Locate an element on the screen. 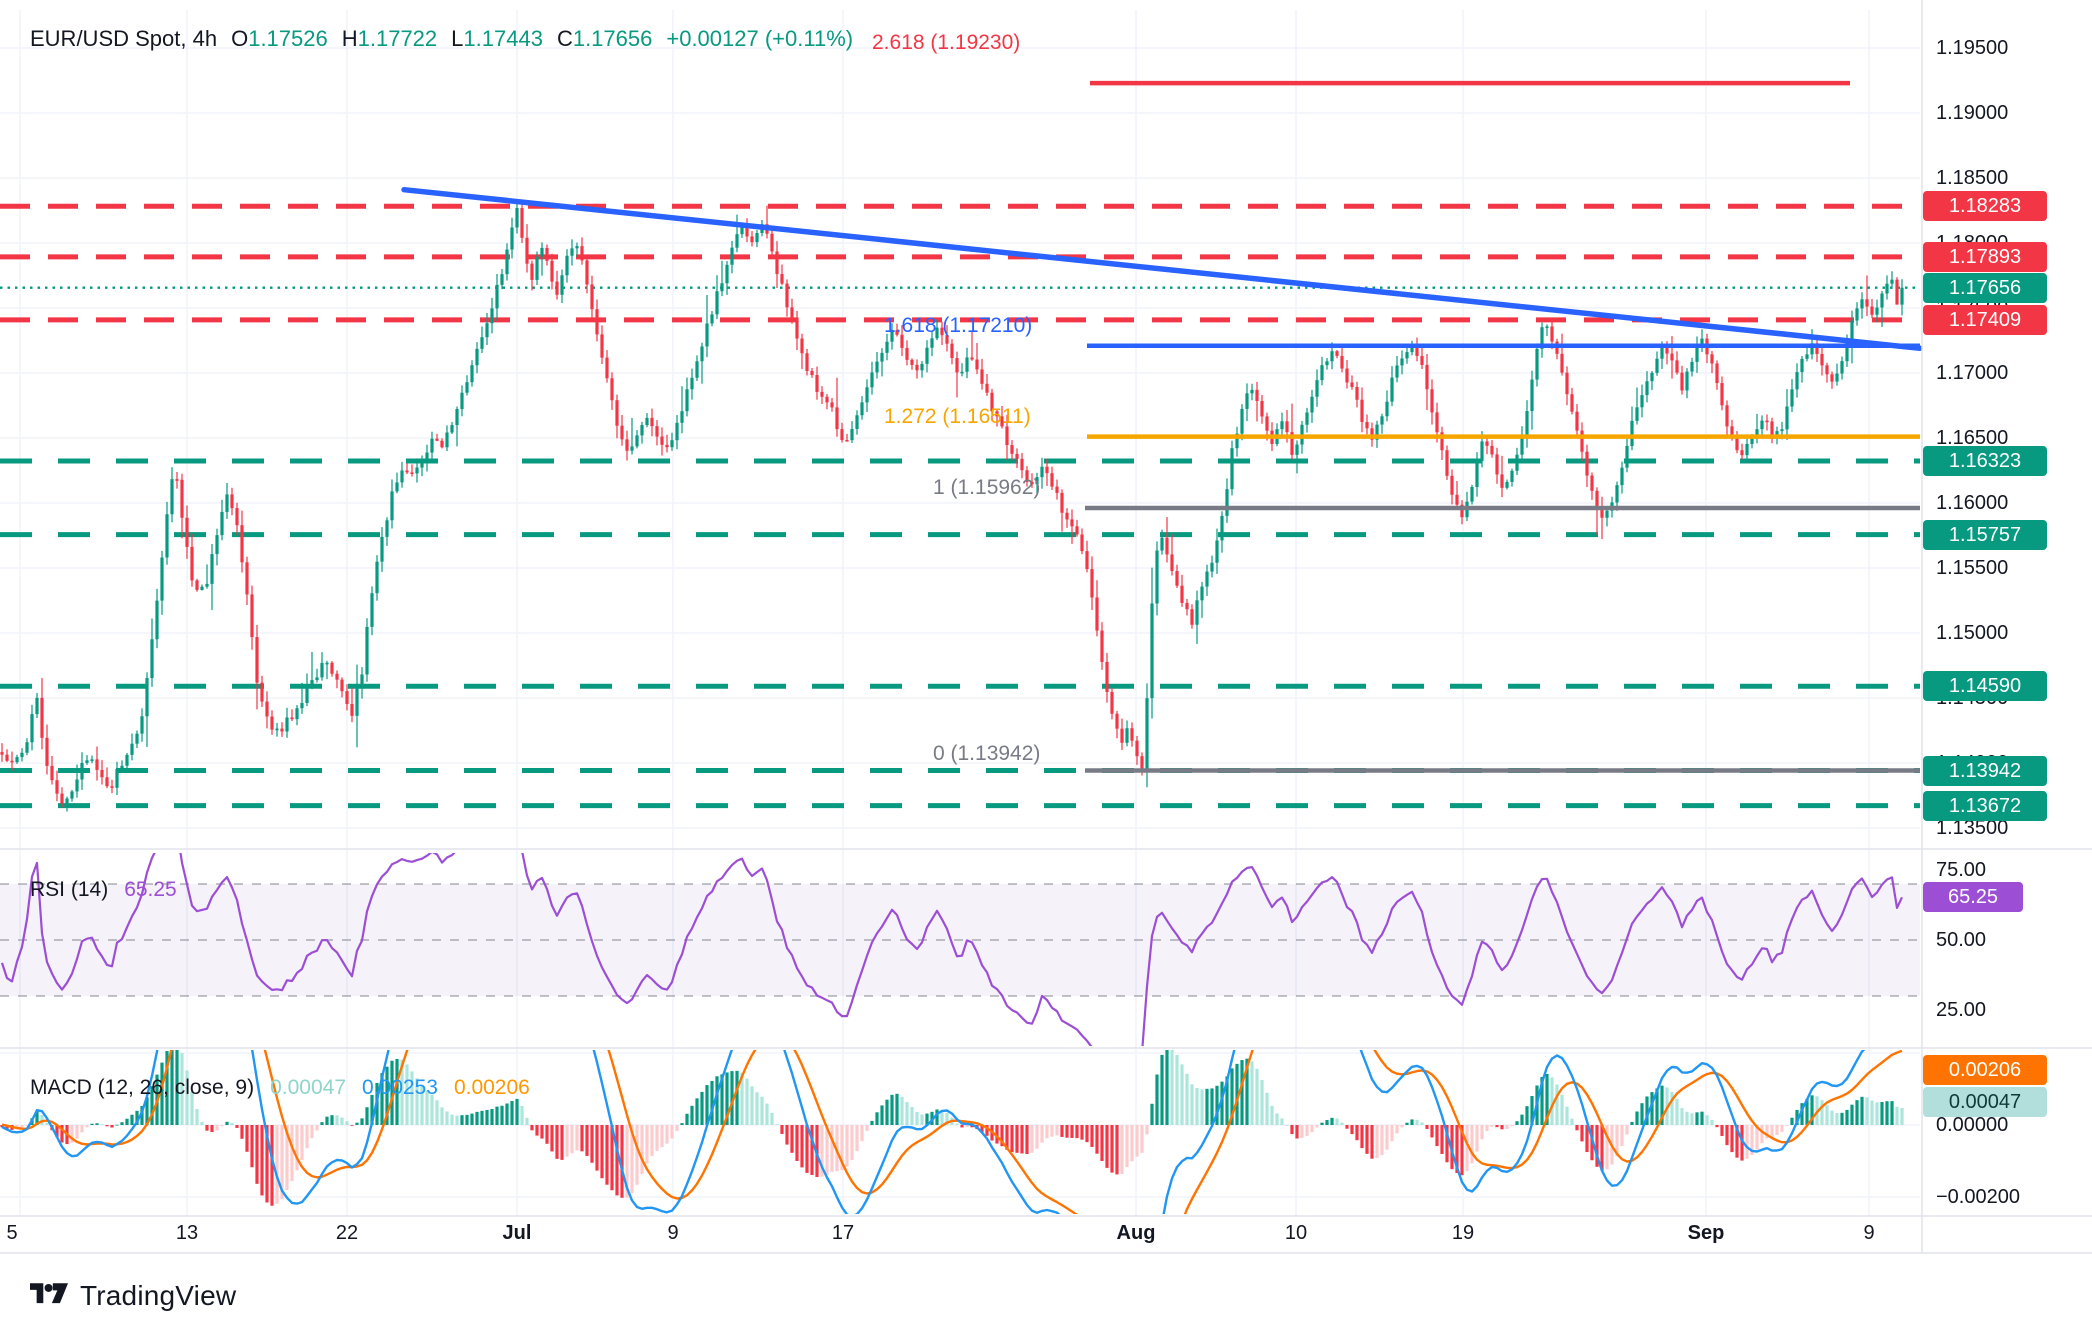  fib-level-label: 1.272 (1.16511) is located at coordinates (957, 416).